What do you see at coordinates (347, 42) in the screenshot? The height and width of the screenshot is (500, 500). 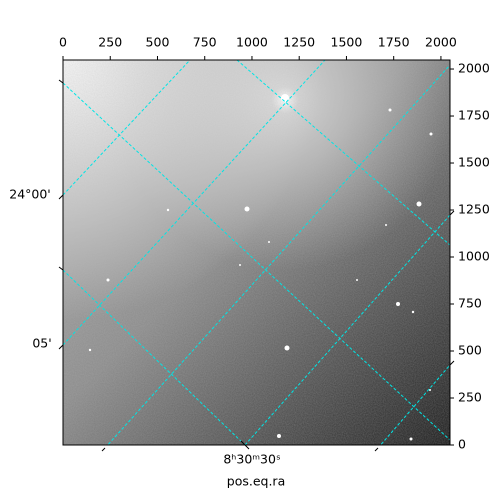 I see `x-tick-label: 1500` at bounding box center [347, 42].